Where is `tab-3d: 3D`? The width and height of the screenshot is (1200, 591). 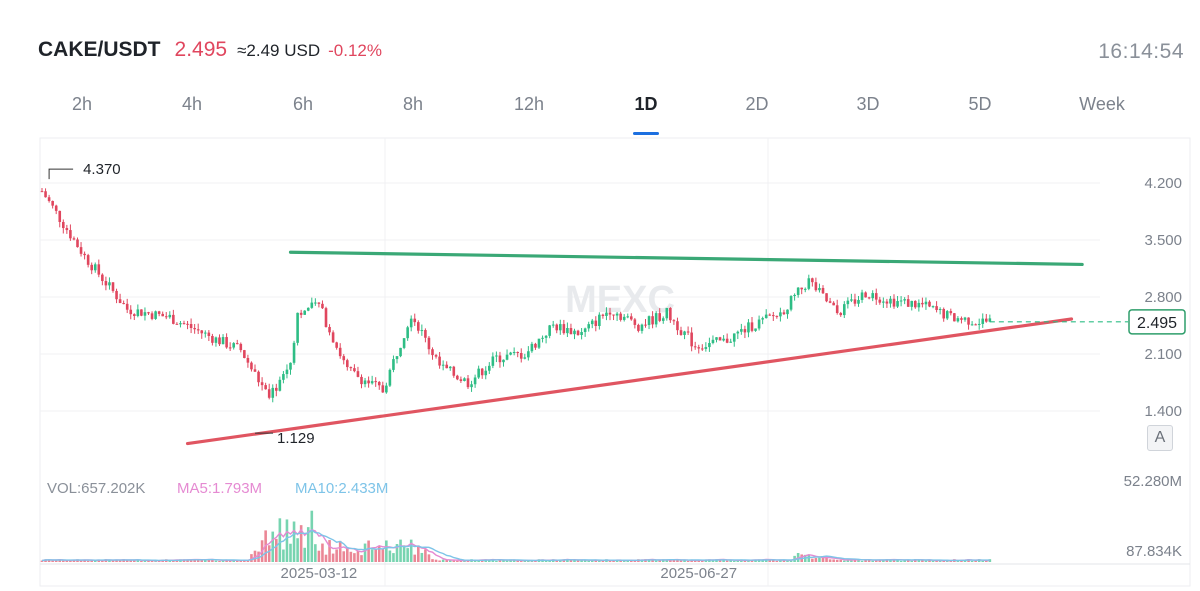
tab-3d: 3D is located at coordinates (868, 104).